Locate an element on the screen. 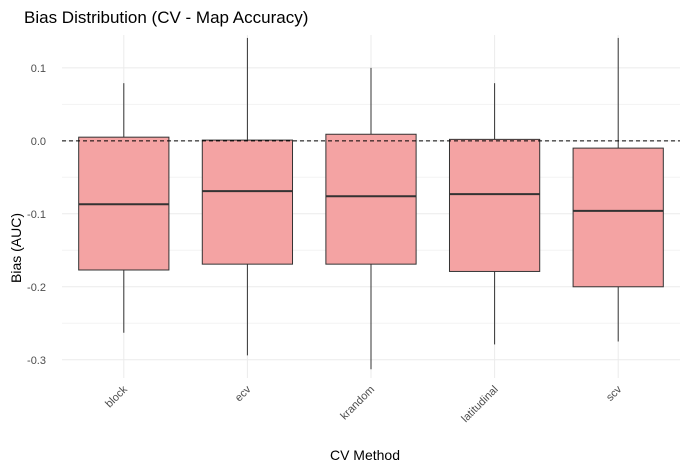 The width and height of the screenshot is (686, 469). y-tick-label-3: -0.2 is located at coordinates (36, 288).